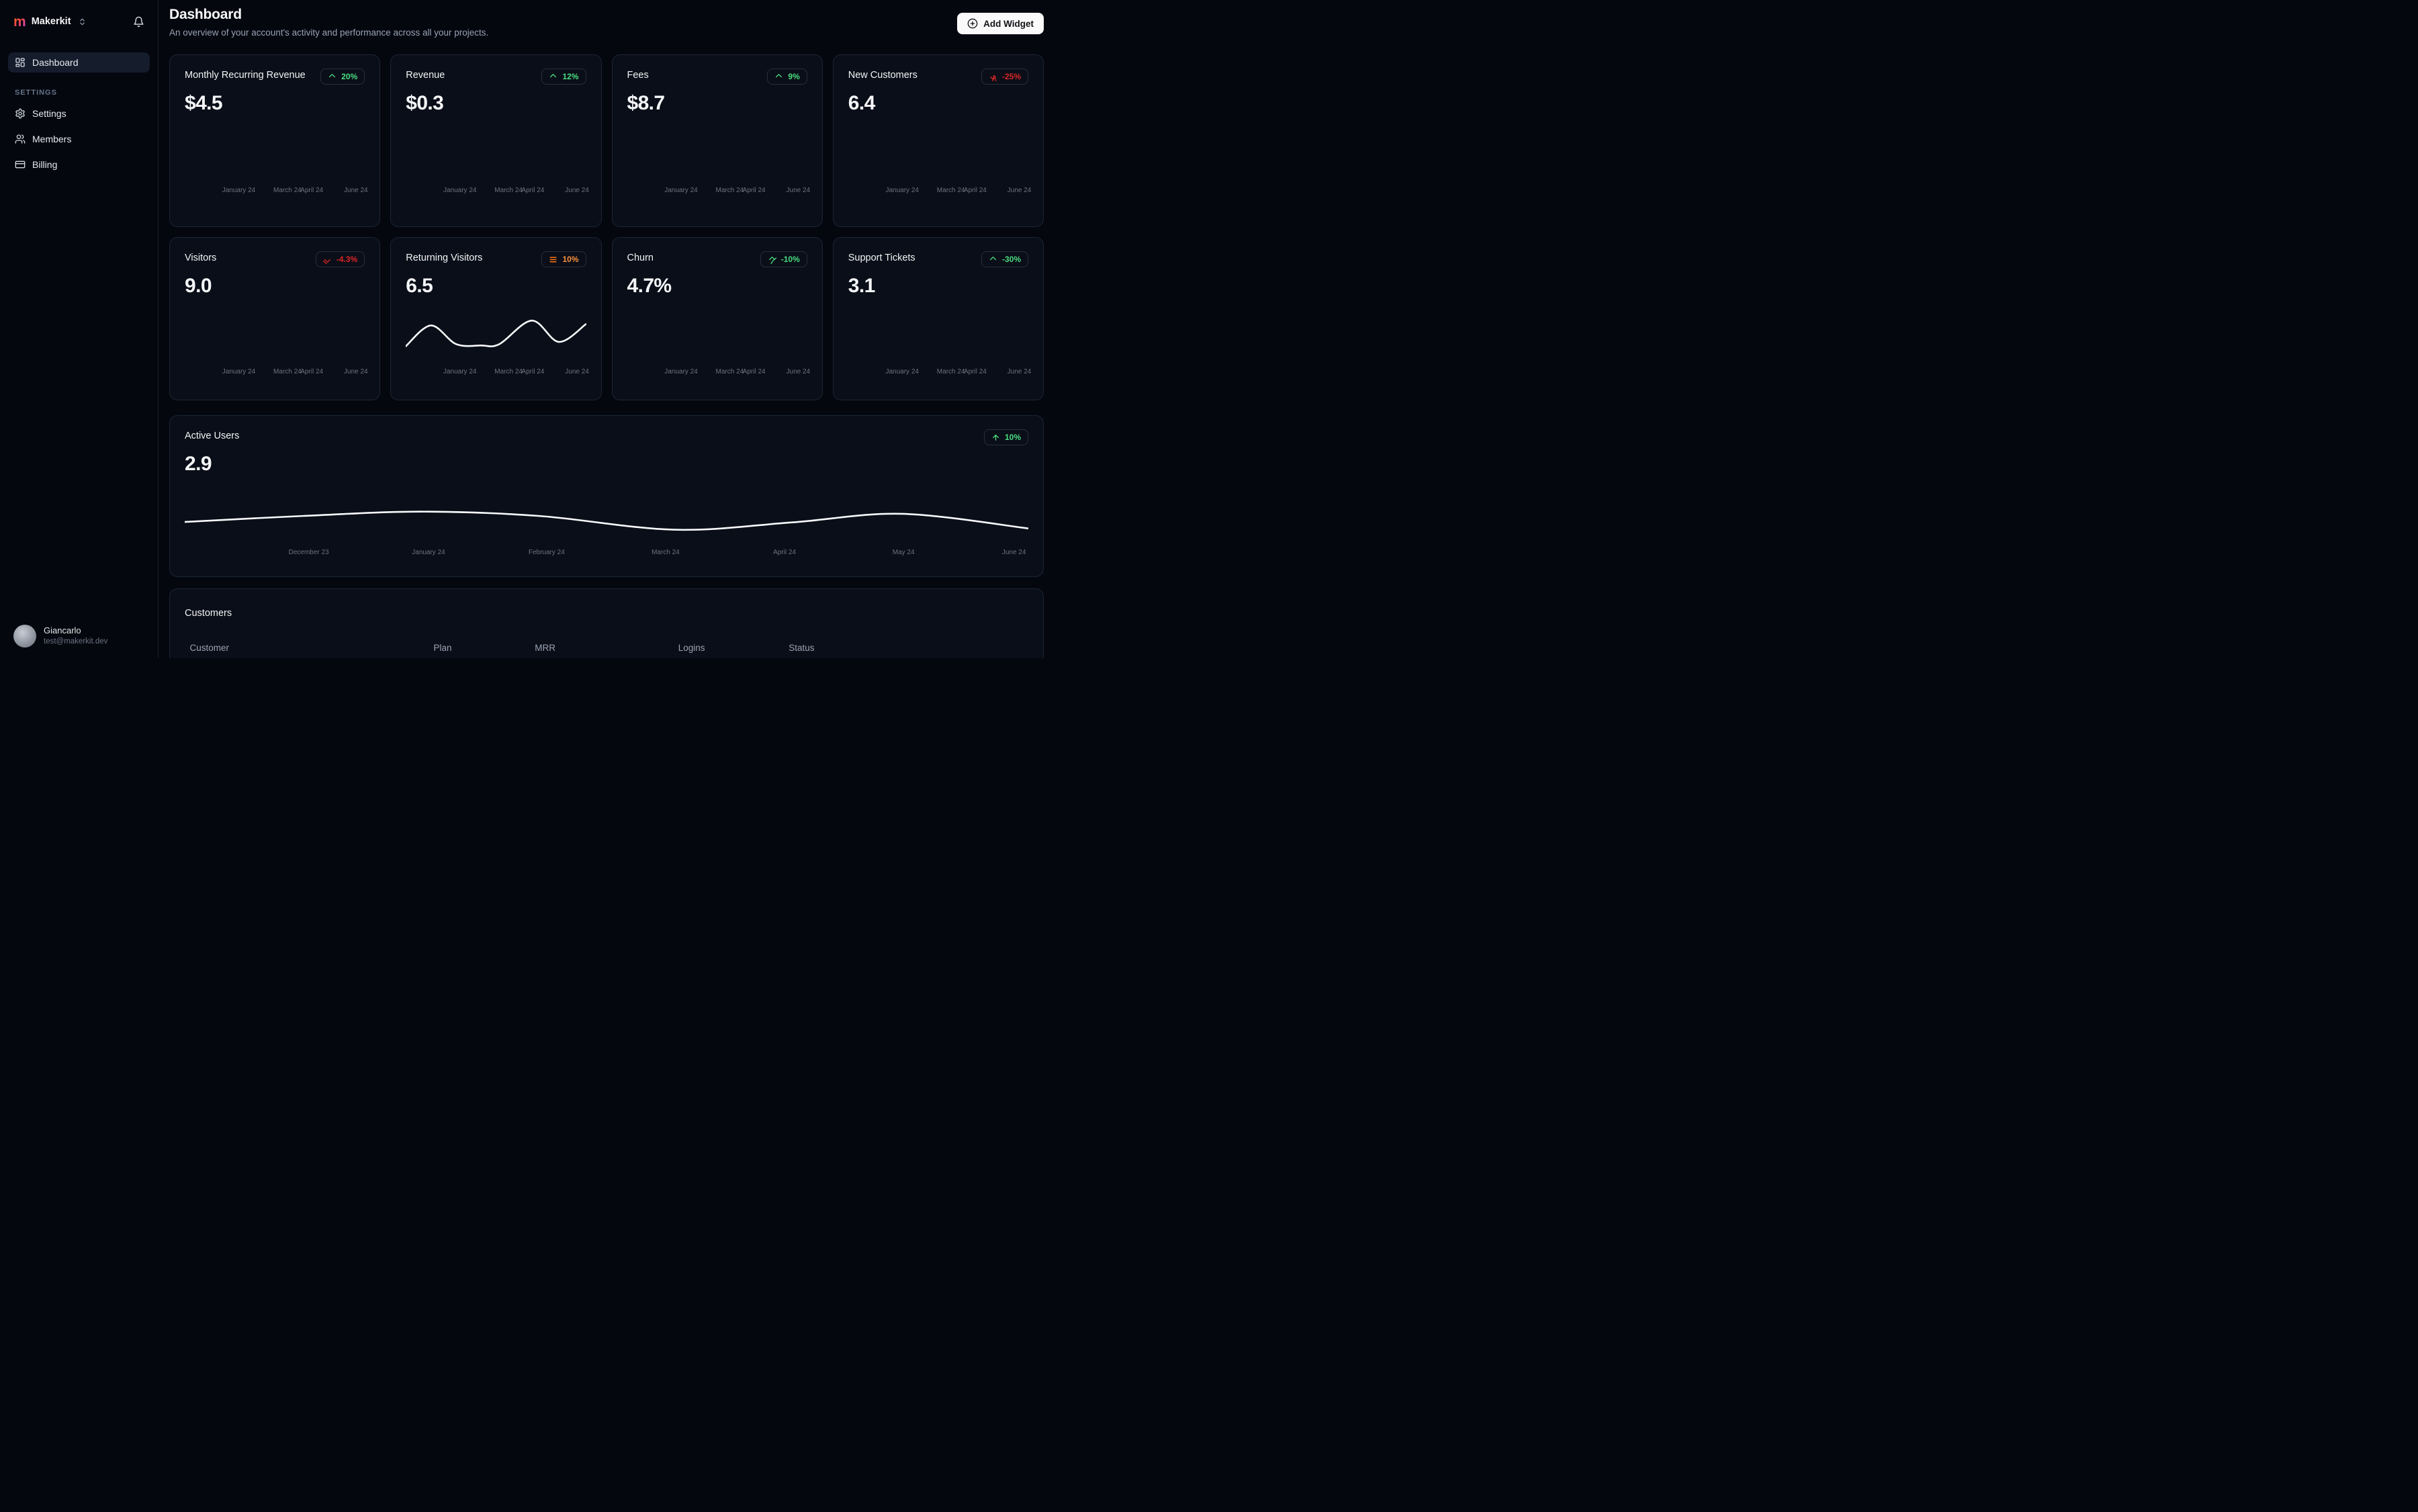  I want to click on sidebar-item-label: Members, so click(52, 139).